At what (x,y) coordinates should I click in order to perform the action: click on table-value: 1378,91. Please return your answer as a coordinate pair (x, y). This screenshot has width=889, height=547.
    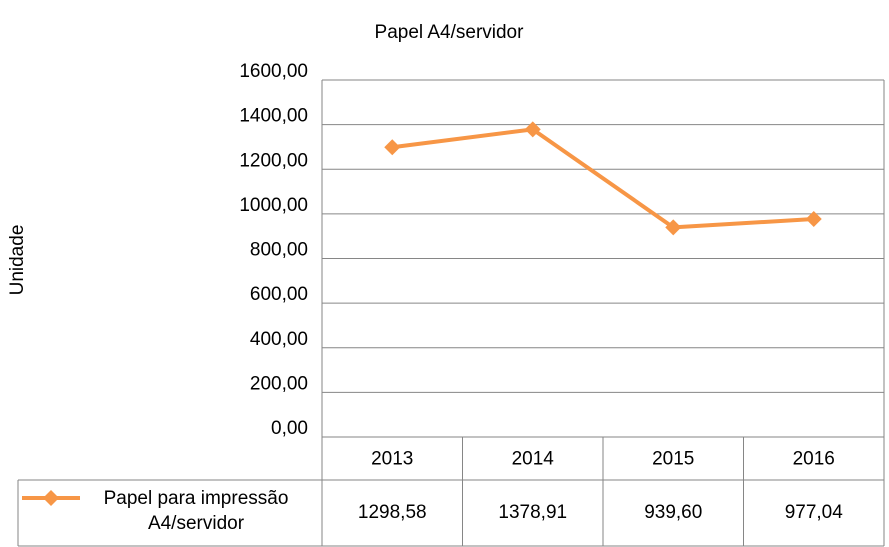
    Looking at the image, I should click on (532, 512).